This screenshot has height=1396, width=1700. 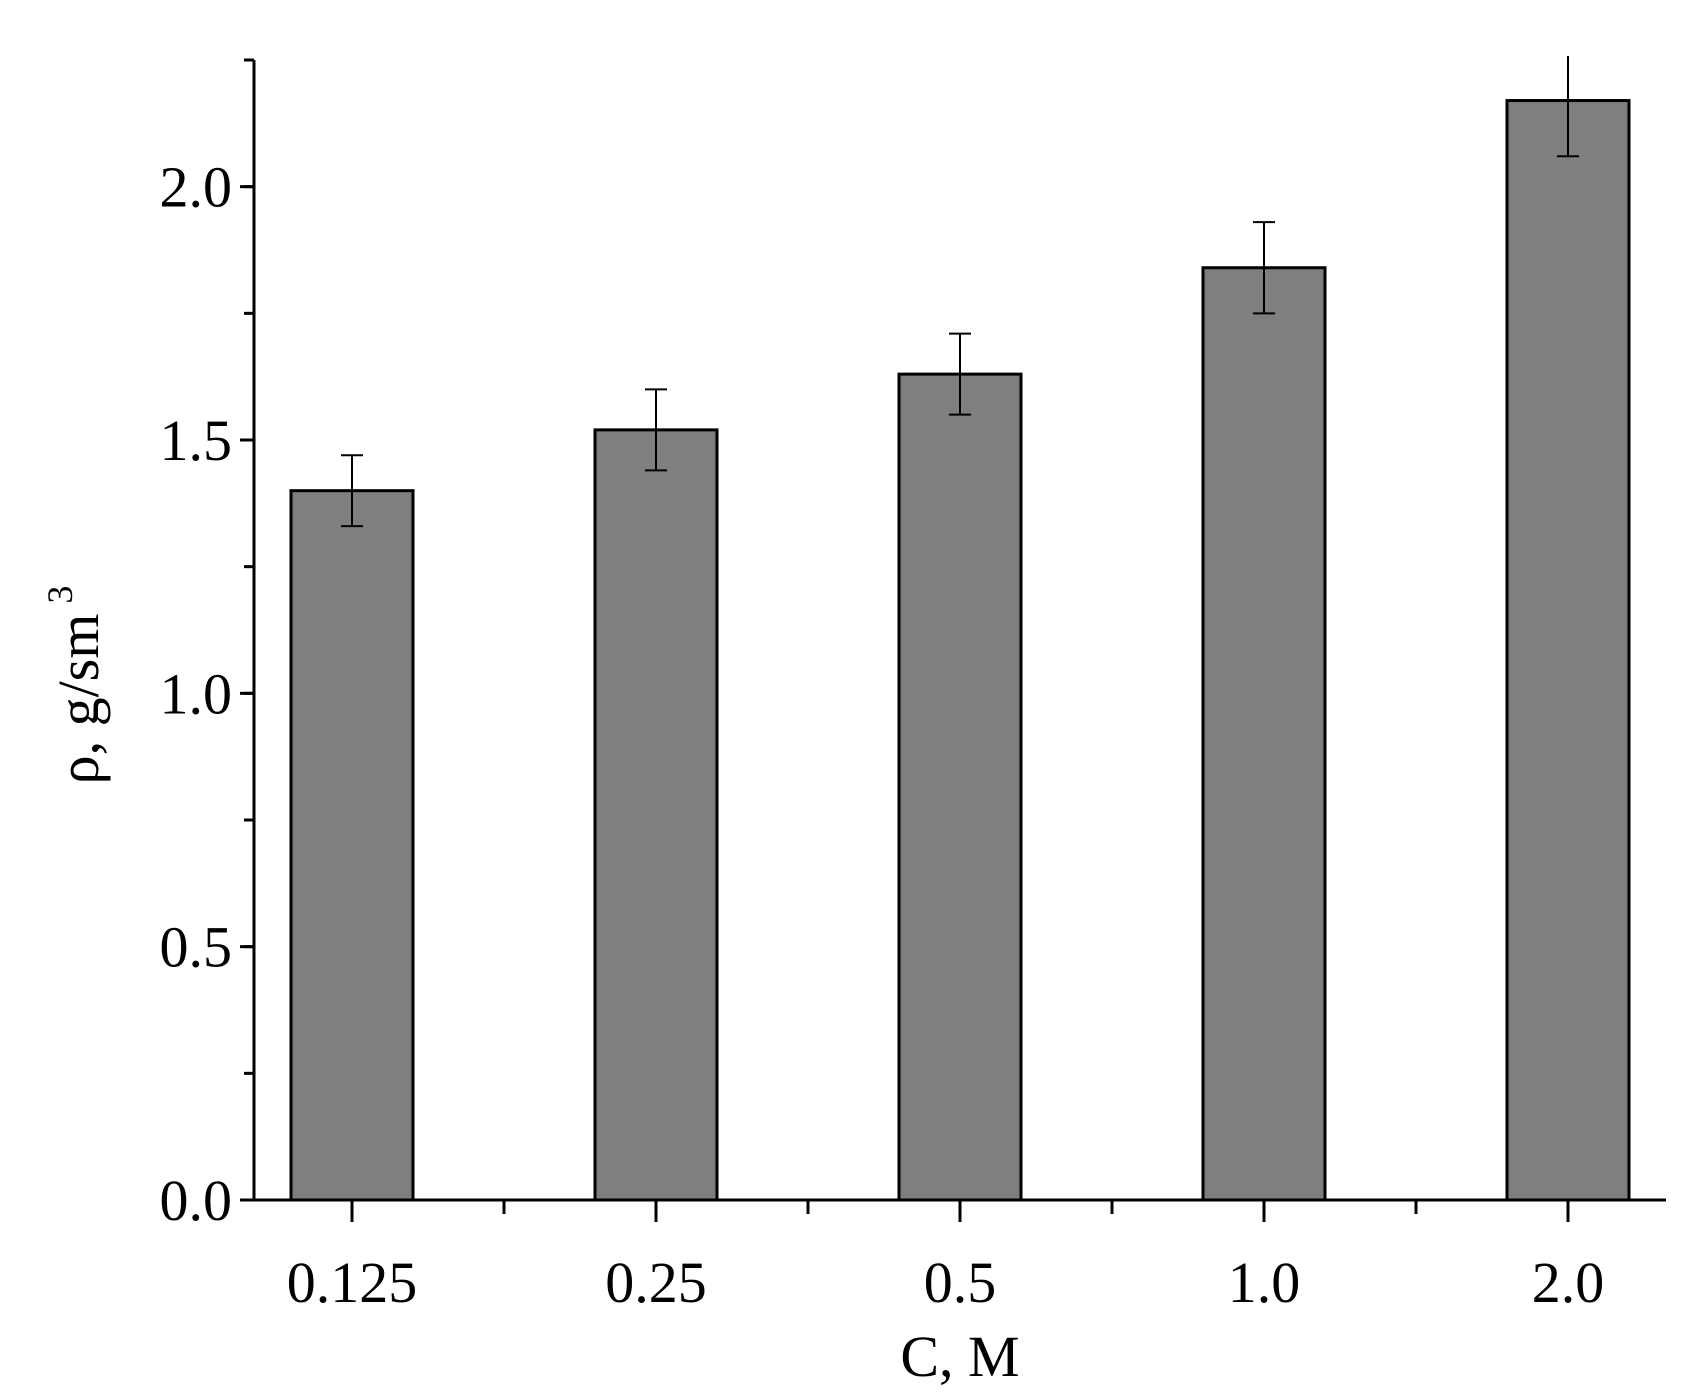 What do you see at coordinates (1568, 650) in the screenshot?
I see `bar-2.0` at bounding box center [1568, 650].